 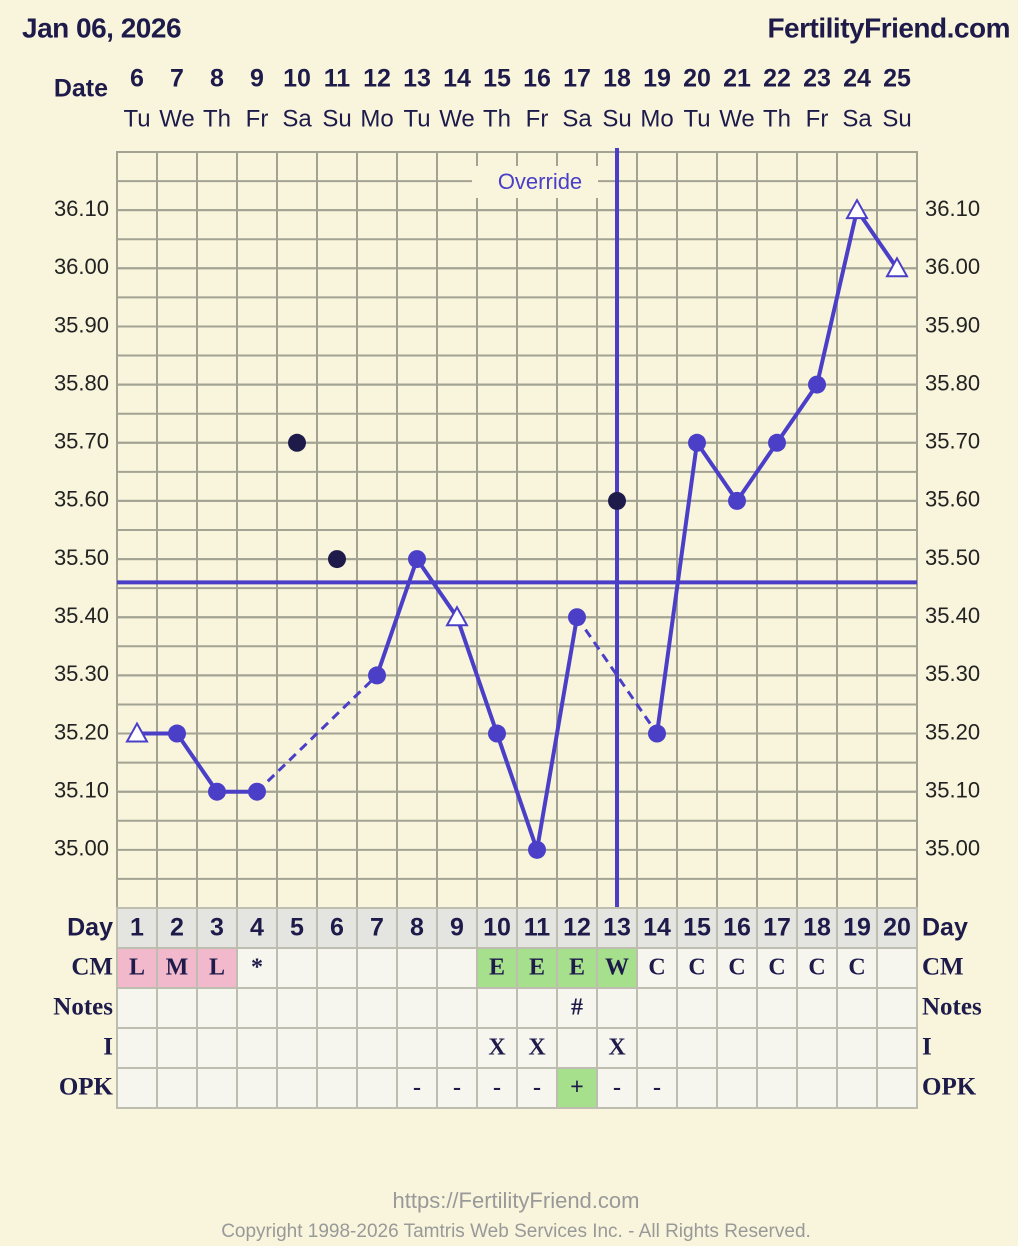 What do you see at coordinates (952, 208) in the screenshot?
I see `y-tick-label-right: 36.10` at bounding box center [952, 208].